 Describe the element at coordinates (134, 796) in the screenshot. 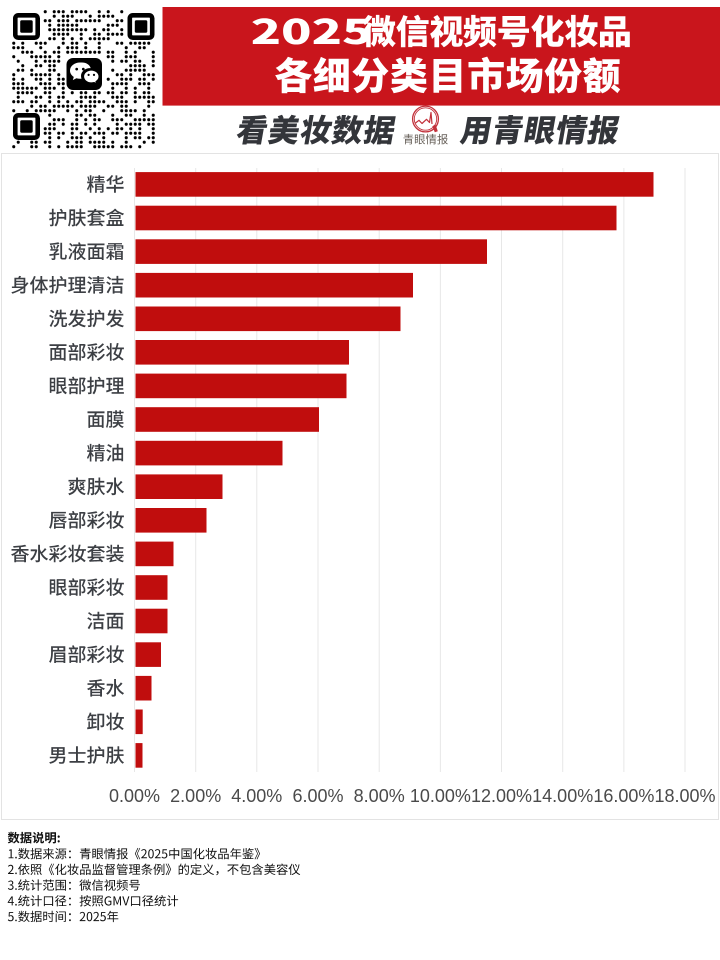

I see `svg-text: 0.00%` at that location.